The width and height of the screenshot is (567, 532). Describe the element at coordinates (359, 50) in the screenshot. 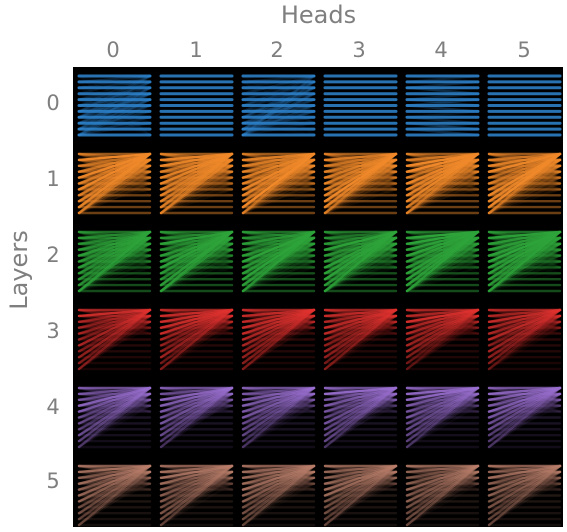

I see `head-tick-3: 3` at that location.